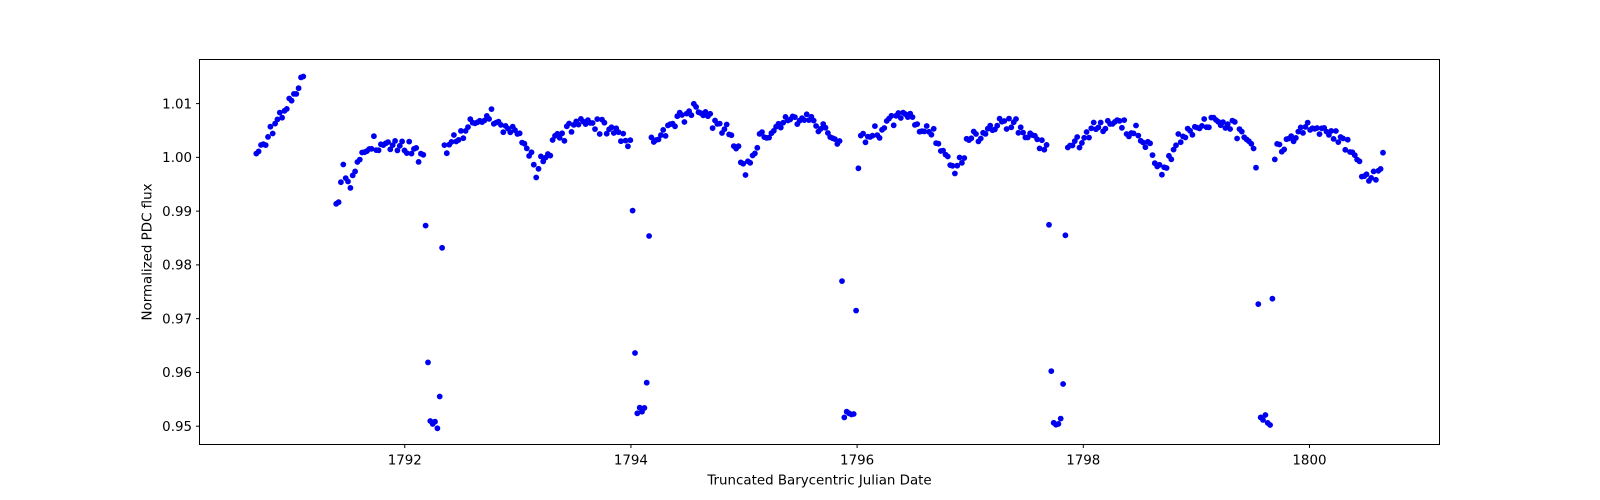  What do you see at coordinates (1083, 461) in the screenshot?
I see `x-tick-label: 1798` at bounding box center [1083, 461].